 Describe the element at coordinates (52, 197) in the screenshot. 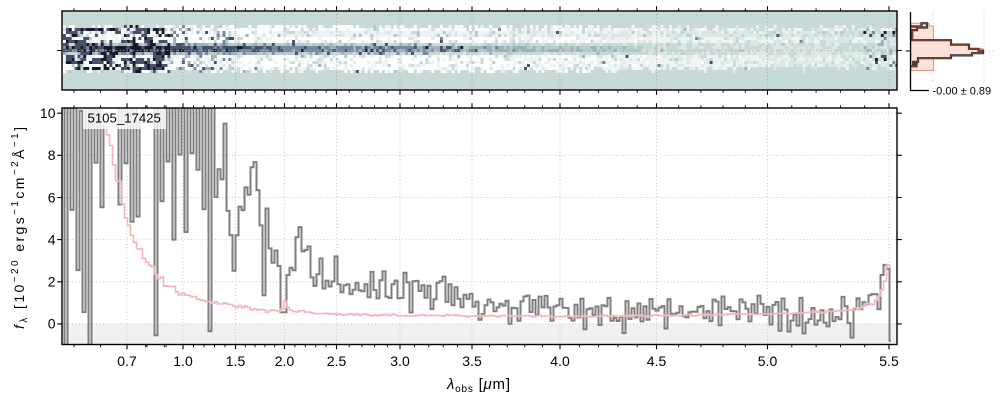

I see `svg-text: 6` at that location.